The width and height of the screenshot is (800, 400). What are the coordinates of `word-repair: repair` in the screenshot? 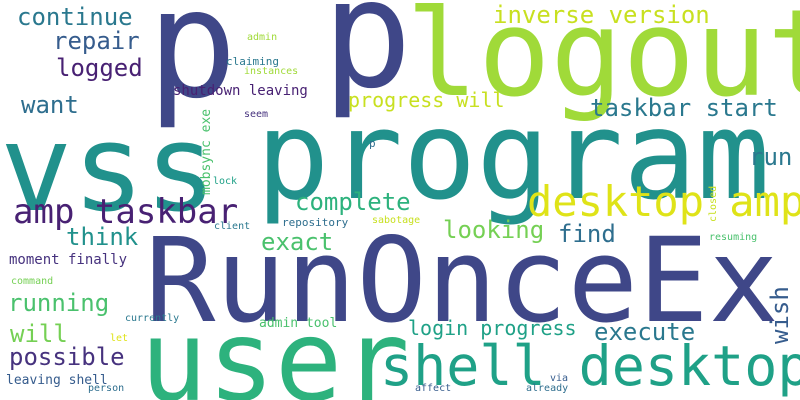 It's located at (96, 41).